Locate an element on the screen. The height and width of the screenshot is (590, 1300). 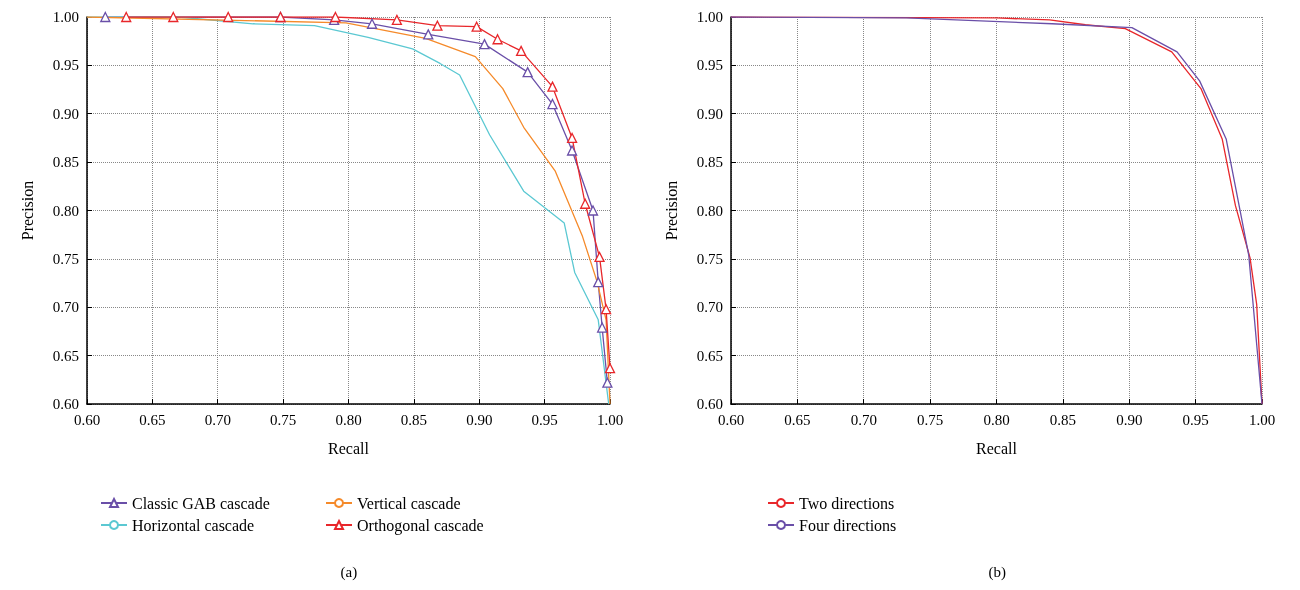
text: (b) is located at coordinates (997, 572).